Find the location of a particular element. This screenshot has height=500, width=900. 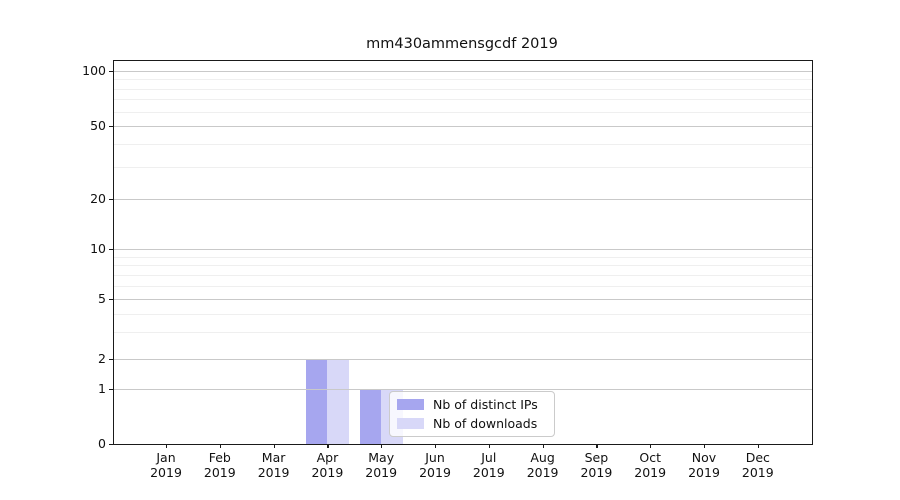

x-tick-label-nov: Nov 2019 is located at coordinates (704, 465).